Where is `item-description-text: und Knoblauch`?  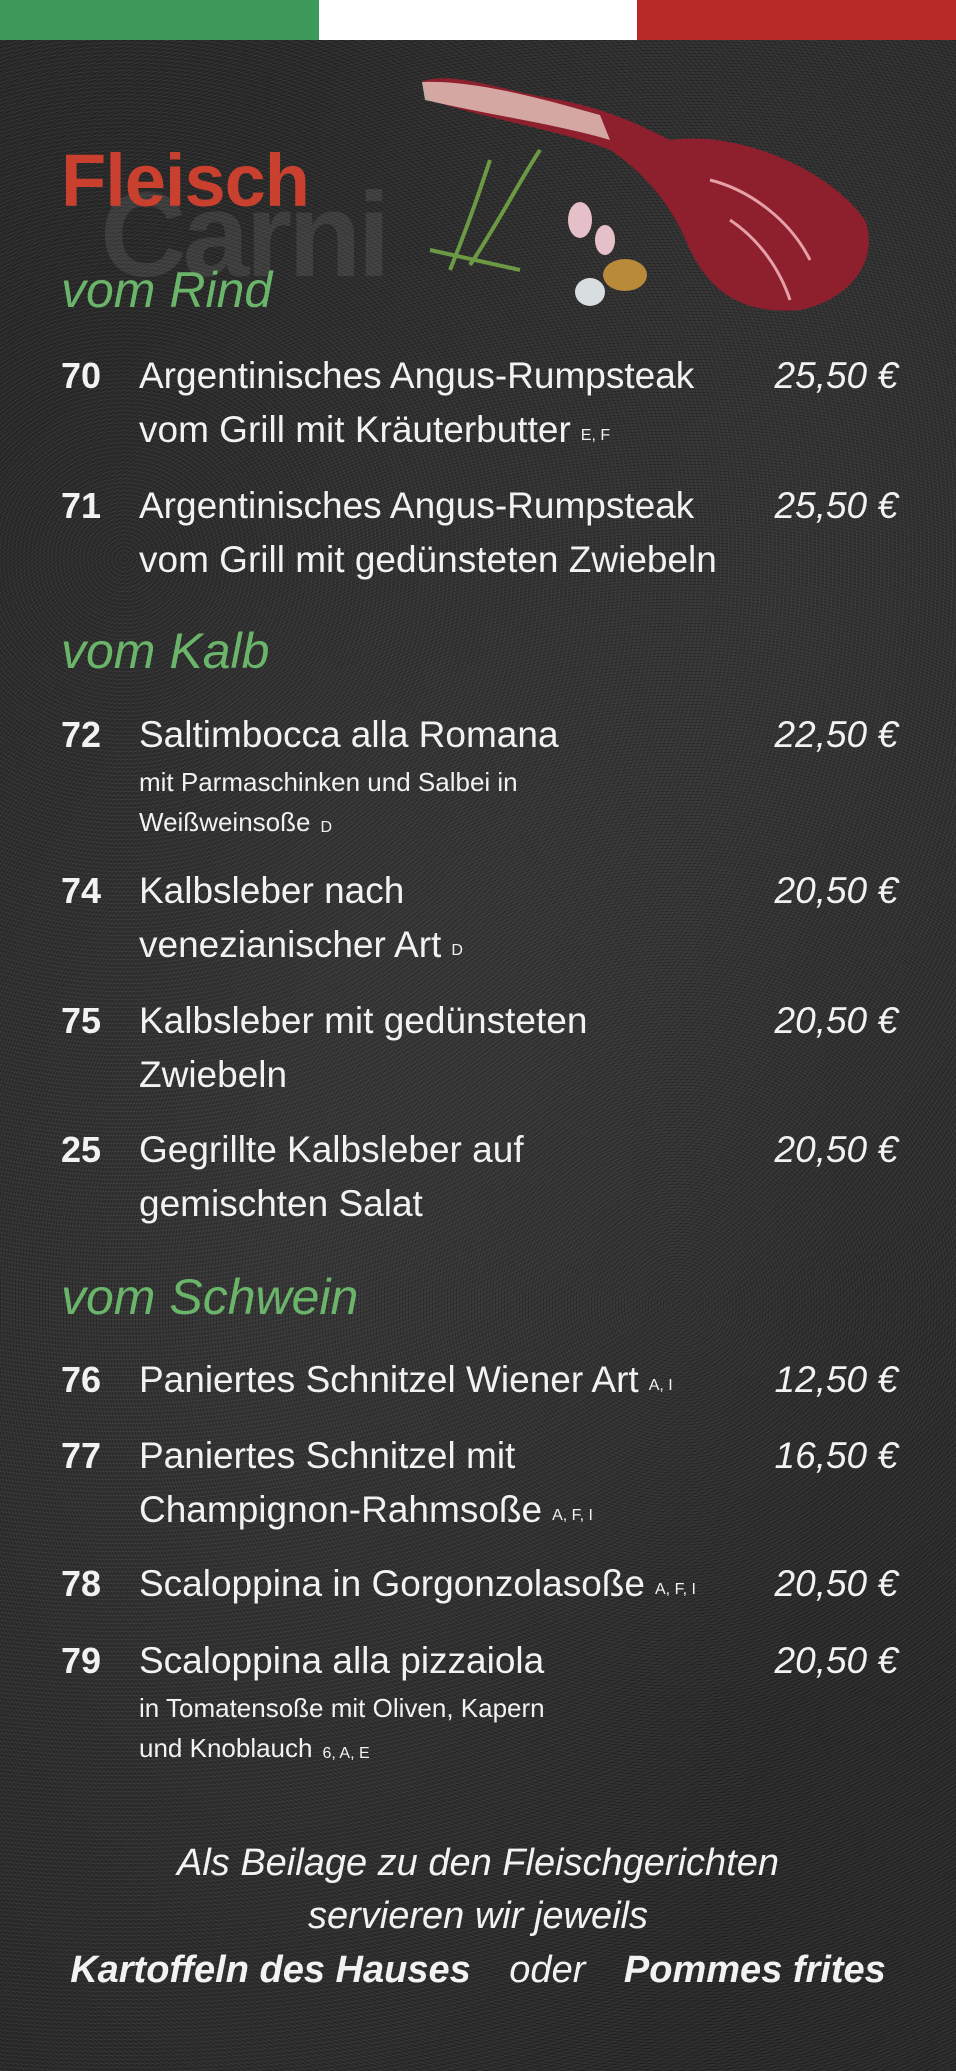
item-description-text: und Knoblauch is located at coordinates (226, 1748).